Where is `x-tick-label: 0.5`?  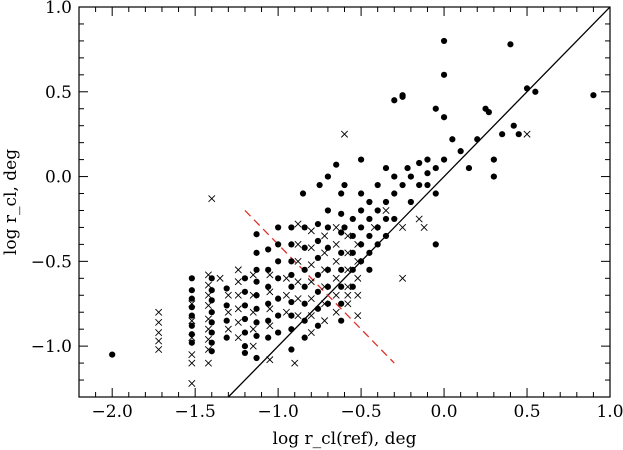 x-tick-label: 0.5 is located at coordinates (527, 412).